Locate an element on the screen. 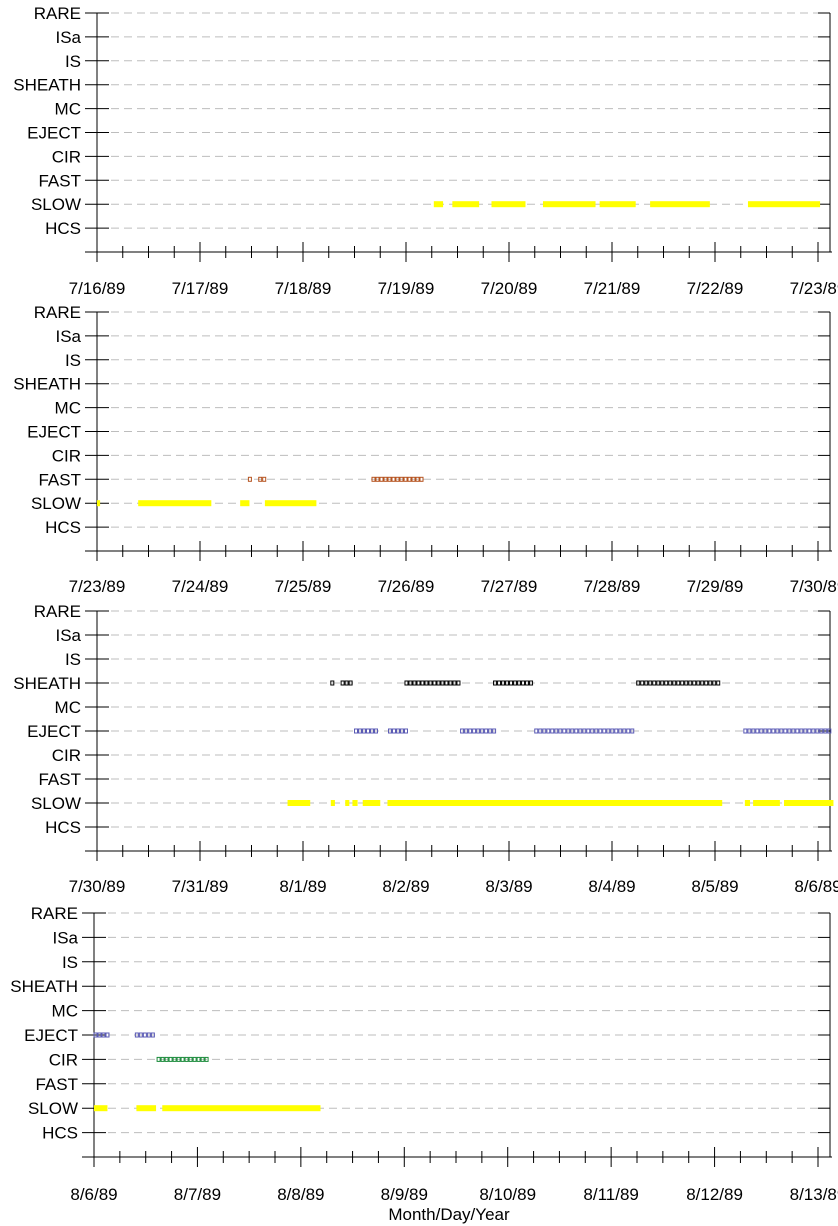  date-label: 7/31/89 is located at coordinates (200, 886).